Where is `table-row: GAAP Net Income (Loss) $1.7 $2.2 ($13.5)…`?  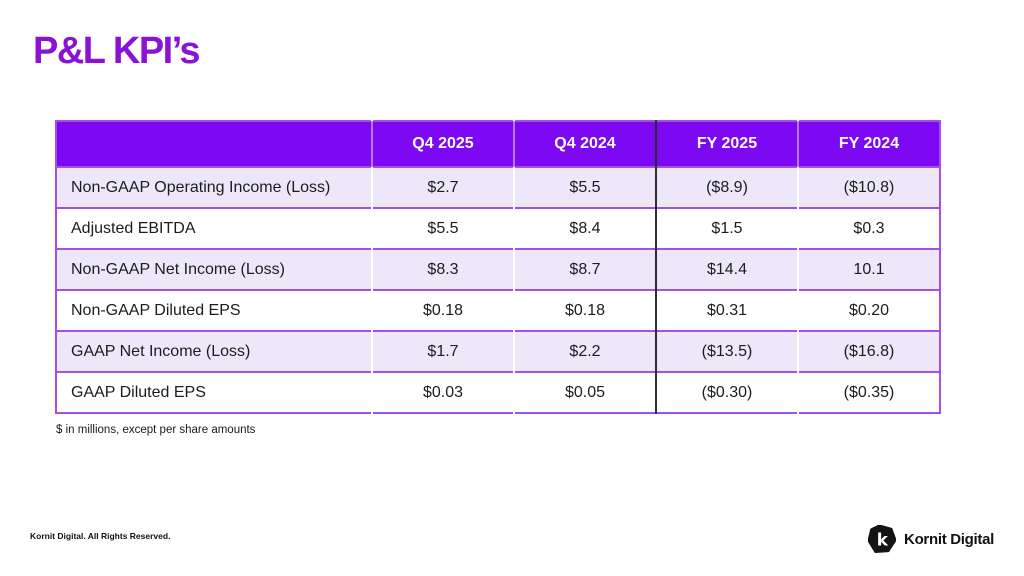 table-row: GAAP Net Income (Loss) $1.7 $2.2 ($13.5)… is located at coordinates (498, 351).